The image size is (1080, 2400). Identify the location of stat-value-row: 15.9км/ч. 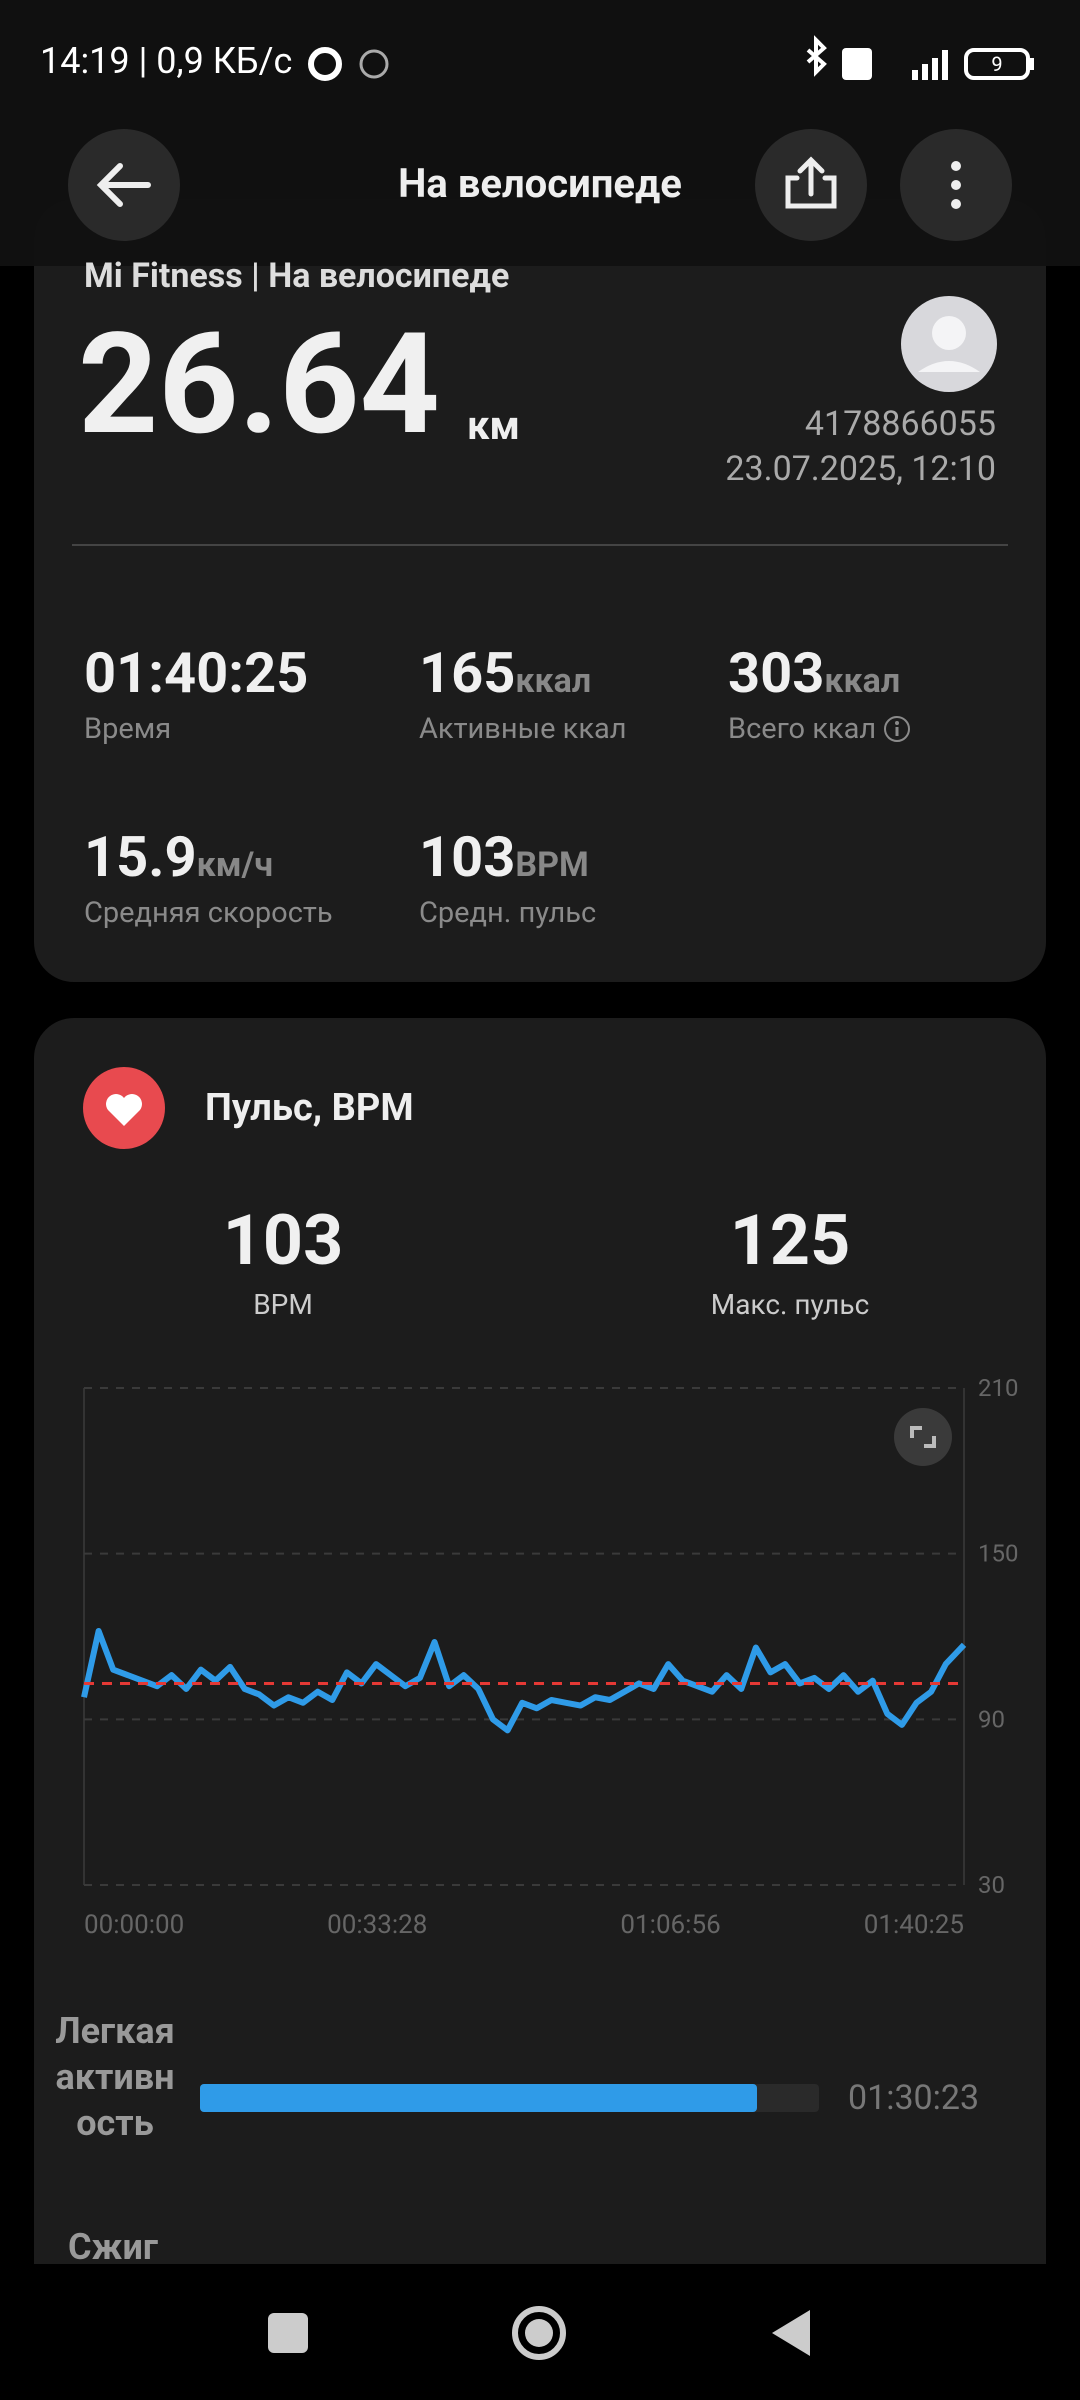
(208, 857).